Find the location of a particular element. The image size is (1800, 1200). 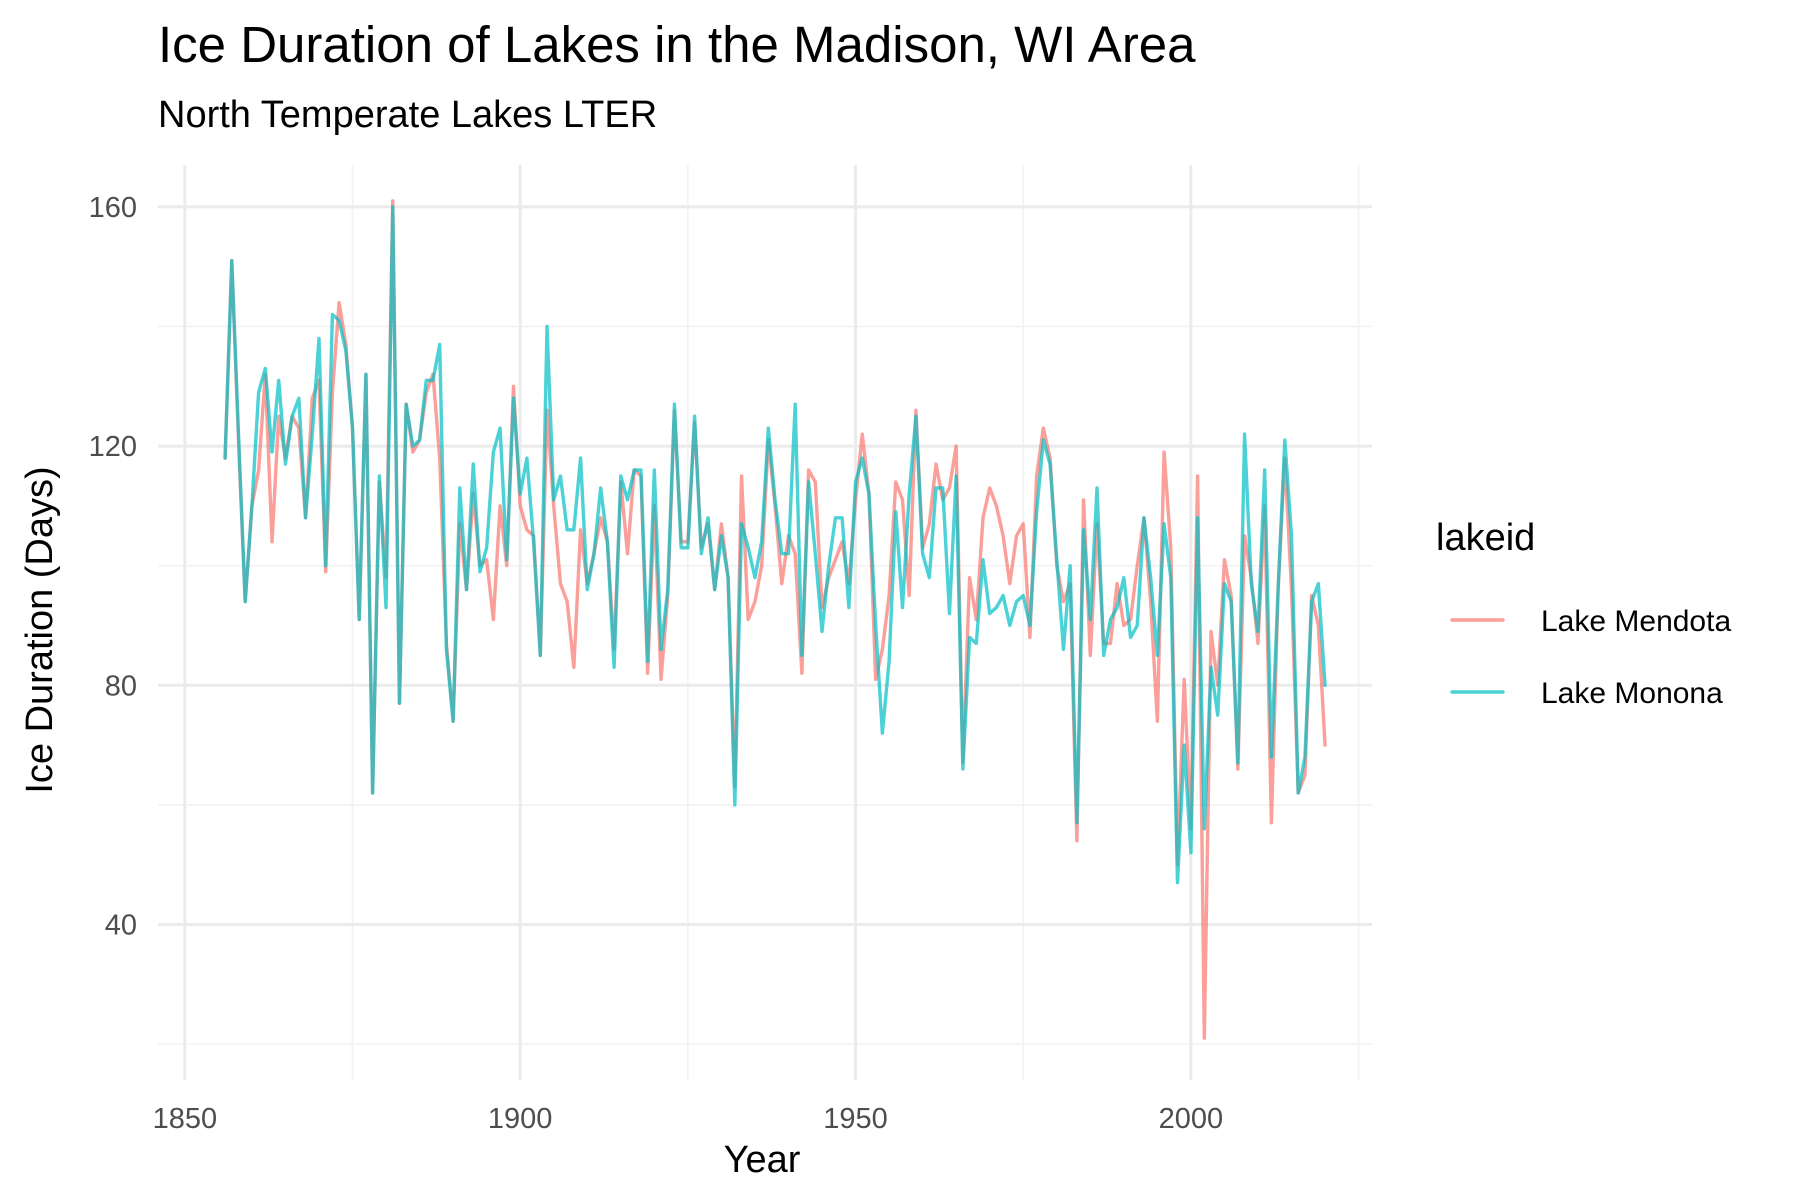

x-tick-label: 1900 is located at coordinates (520, 1119).